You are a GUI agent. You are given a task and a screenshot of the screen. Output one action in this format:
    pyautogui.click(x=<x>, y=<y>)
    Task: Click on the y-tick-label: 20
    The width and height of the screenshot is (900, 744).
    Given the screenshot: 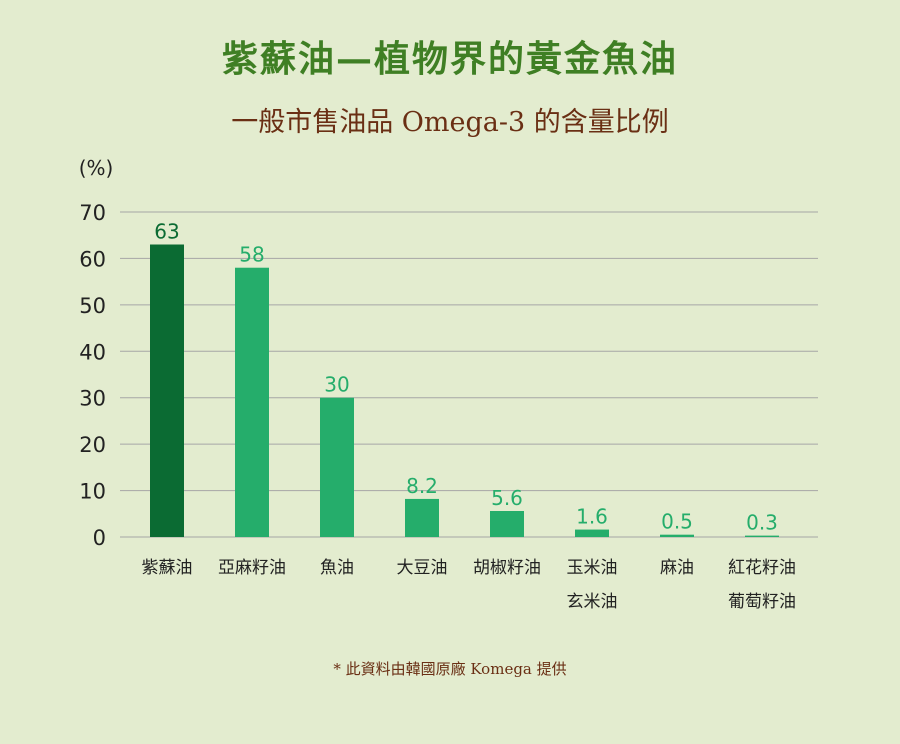 What is the action you would take?
    pyautogui.click(x=92, y=445)
    